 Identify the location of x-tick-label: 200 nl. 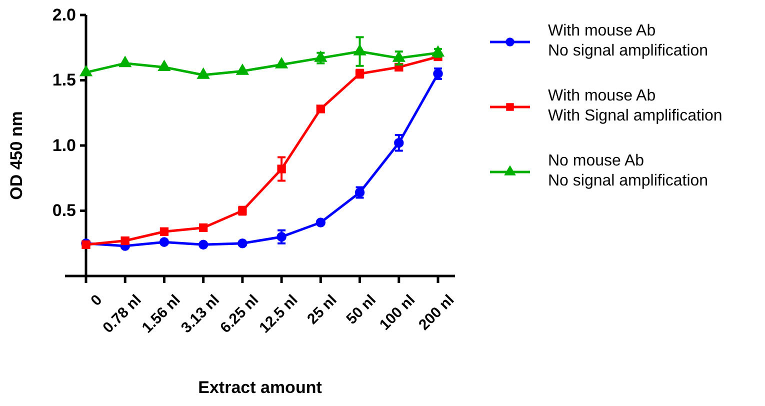
(437, 313).